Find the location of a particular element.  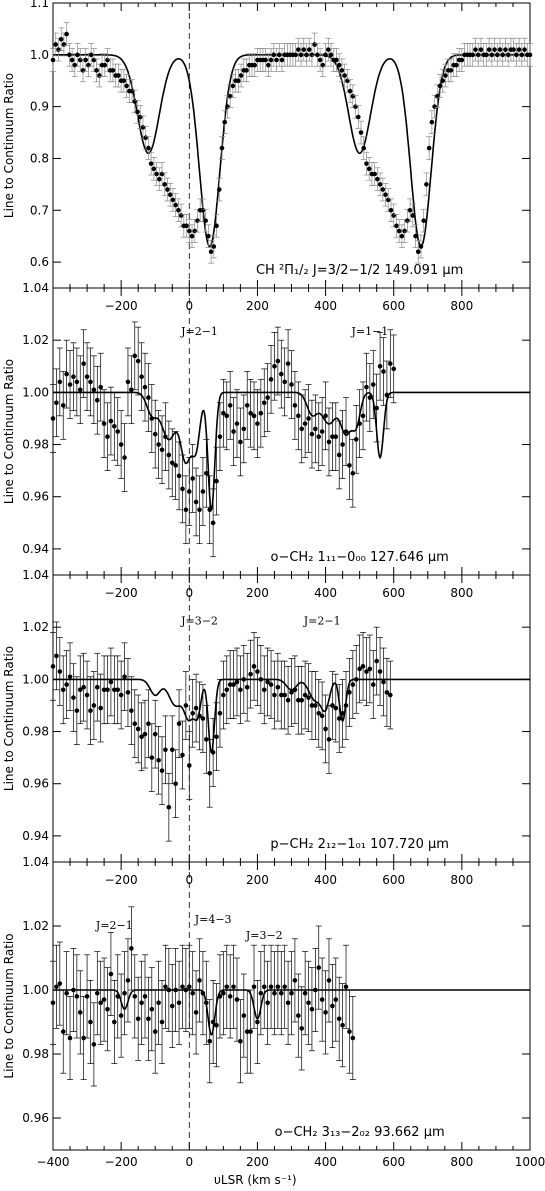

x-tick-label: 800 is located at coordinates (461, 306).